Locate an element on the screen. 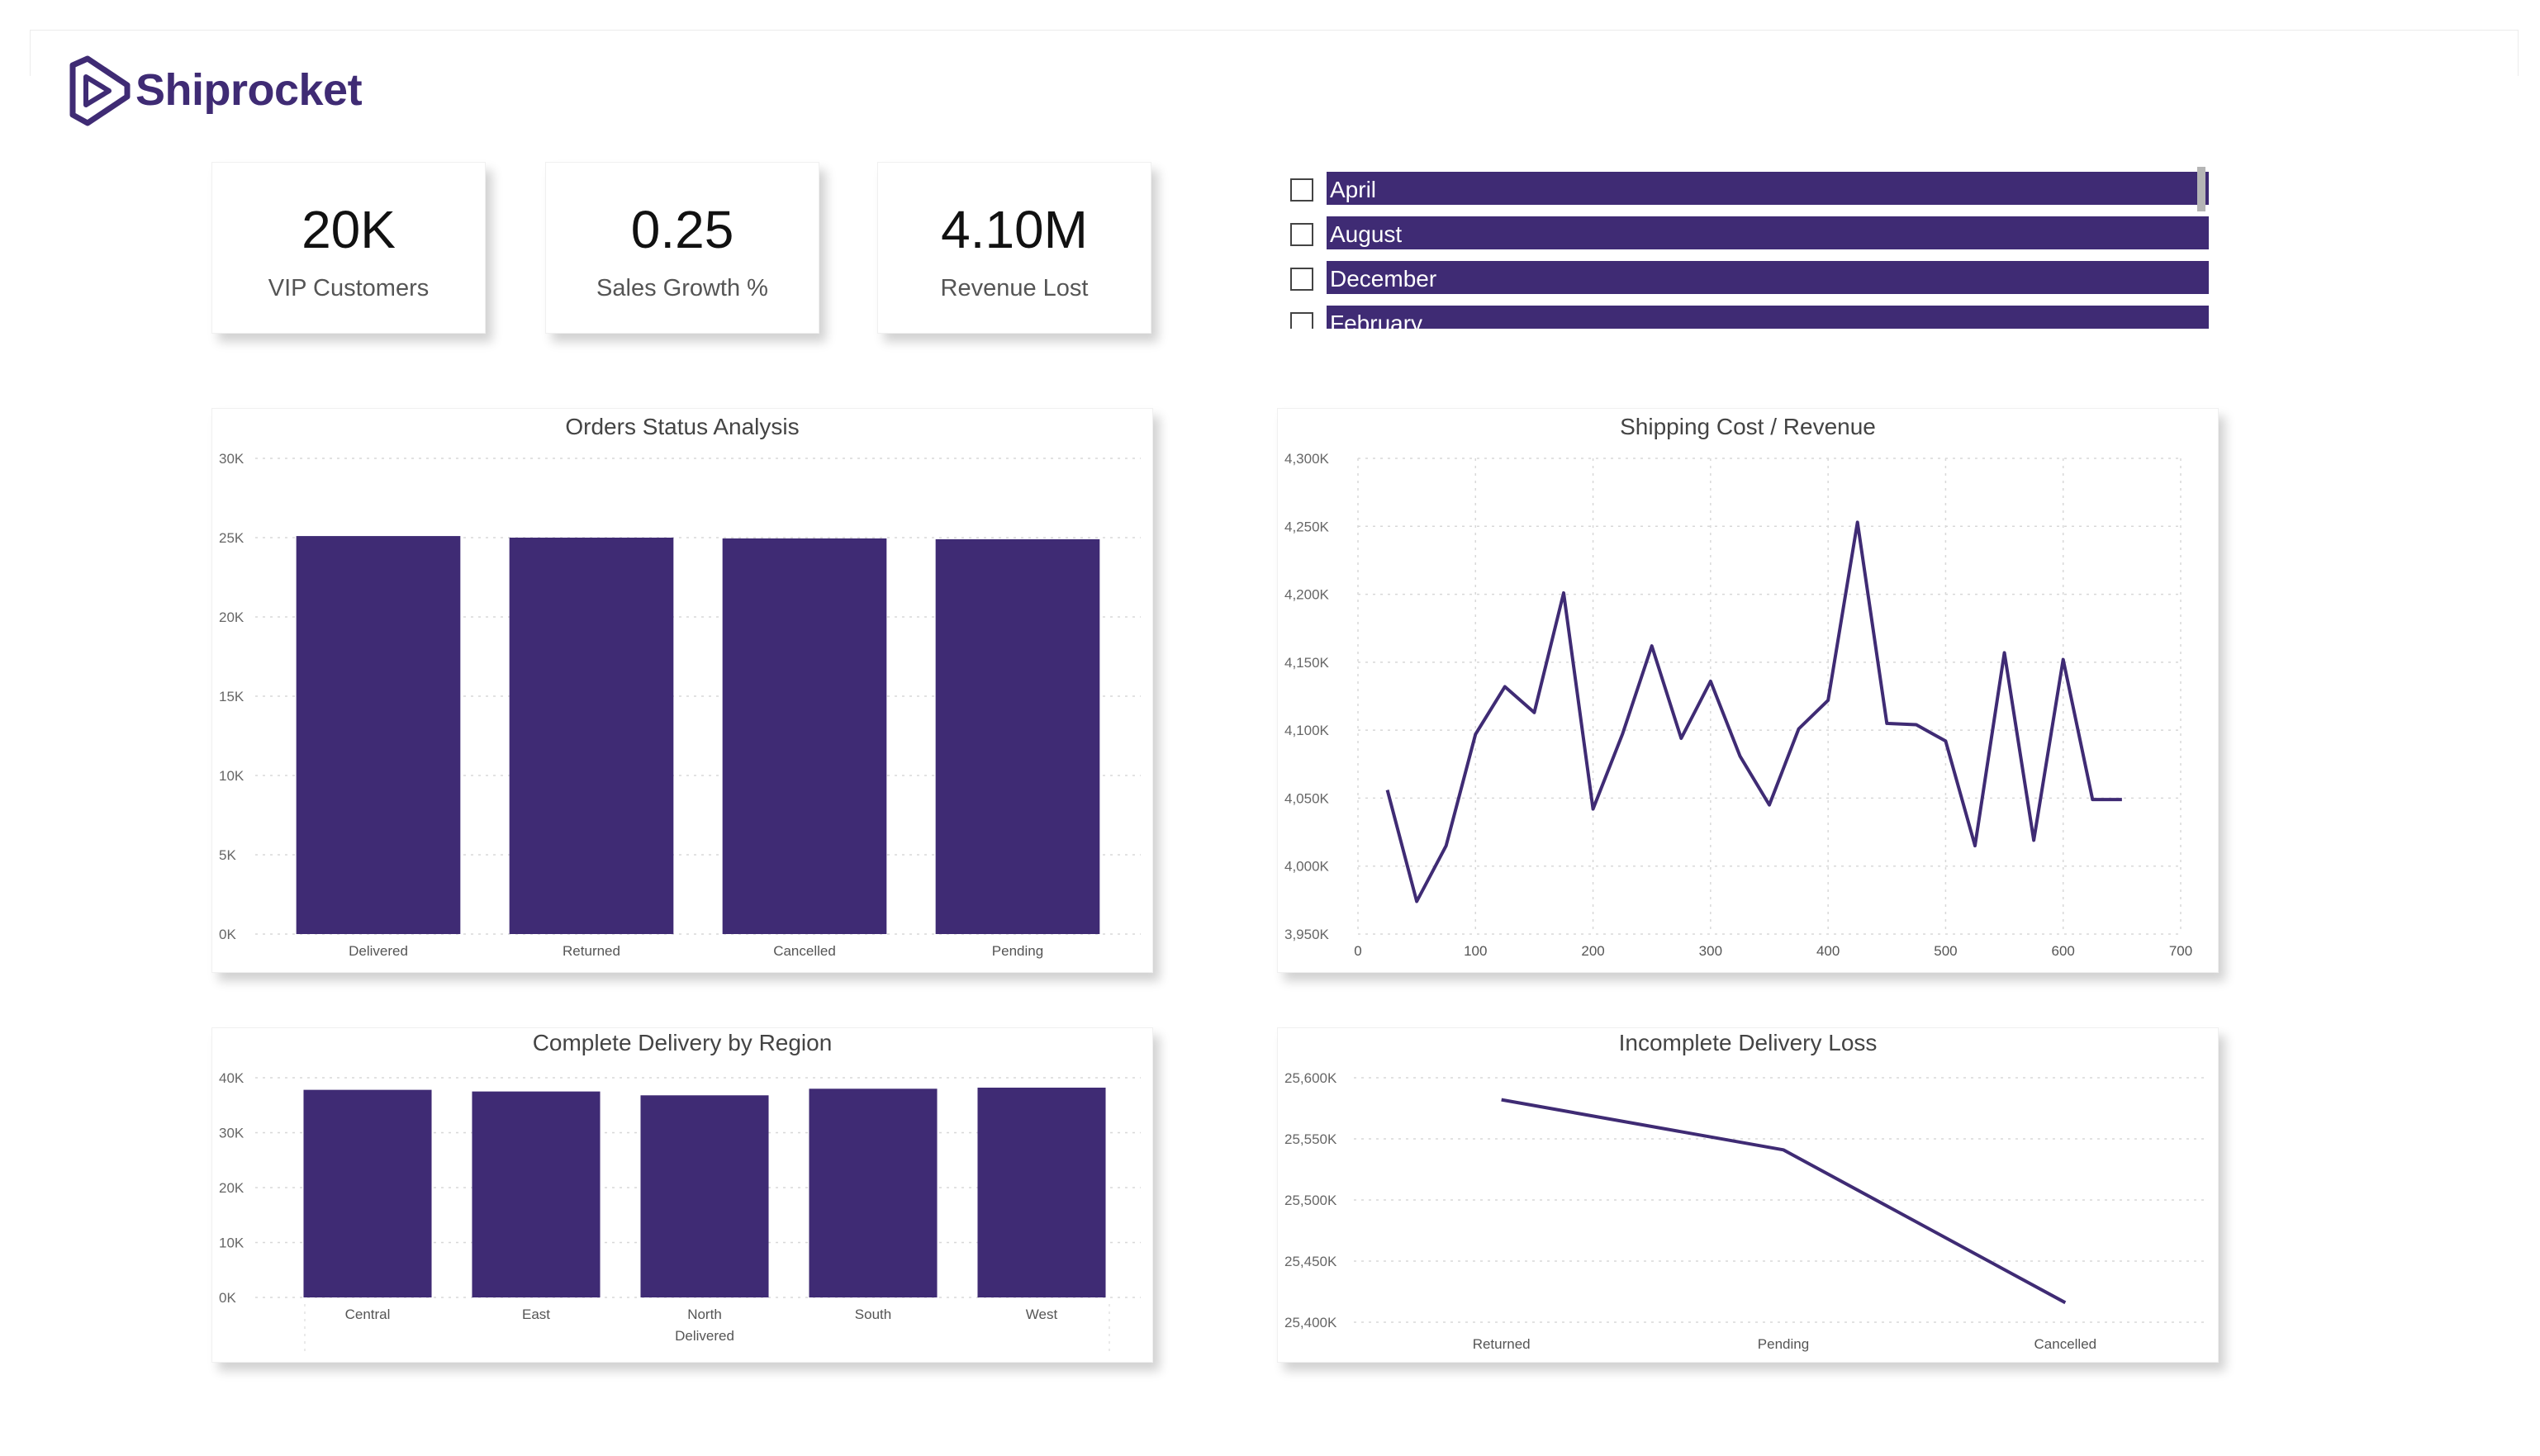 Image resolution: width=2540 pixels, height=1456 pixels. y-tick-label: 4,200K is located at coordinates (1307, 595).